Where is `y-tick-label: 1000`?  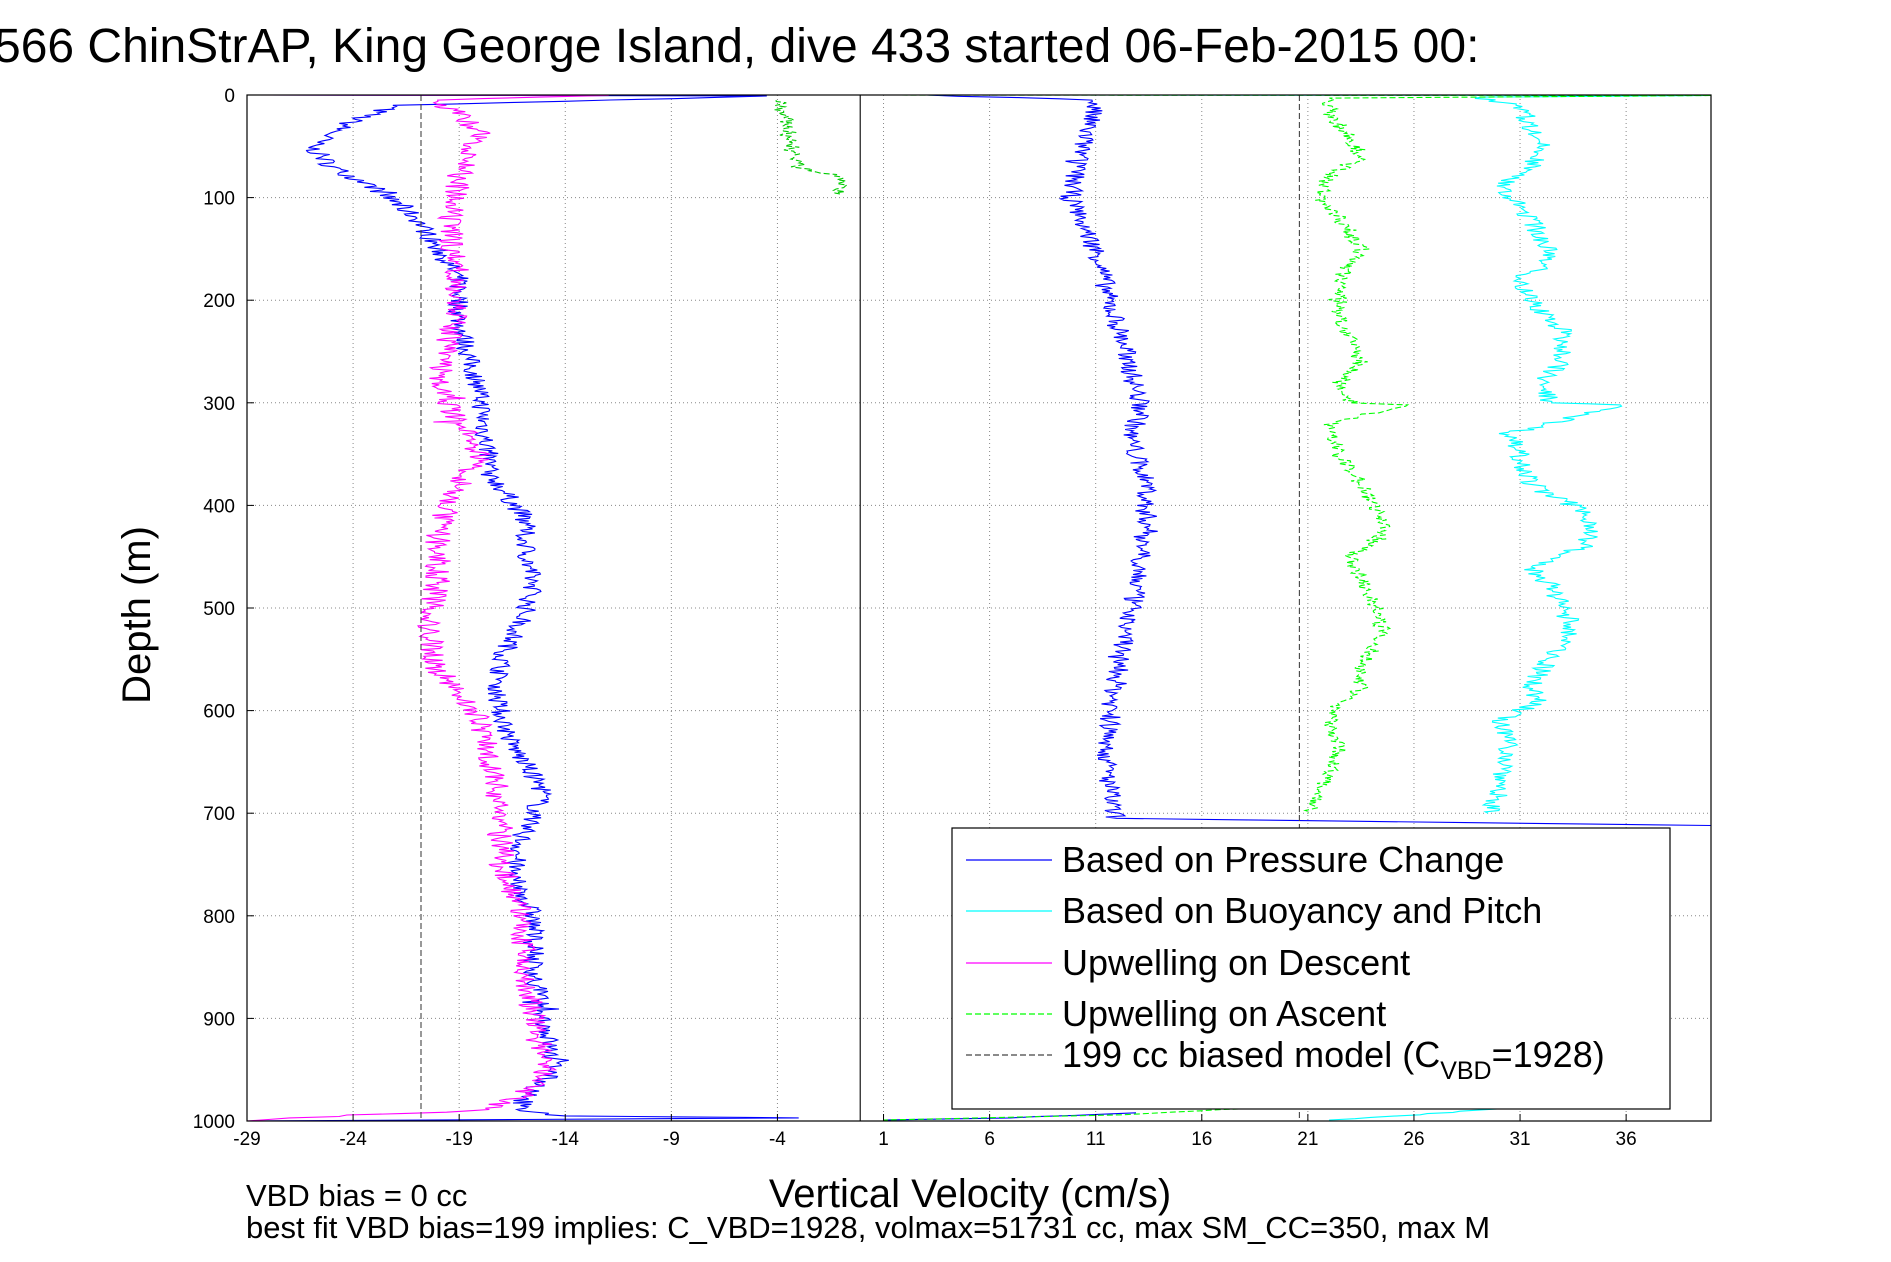
y-tick-label: 1000 is located at coordinates (214, 1122).